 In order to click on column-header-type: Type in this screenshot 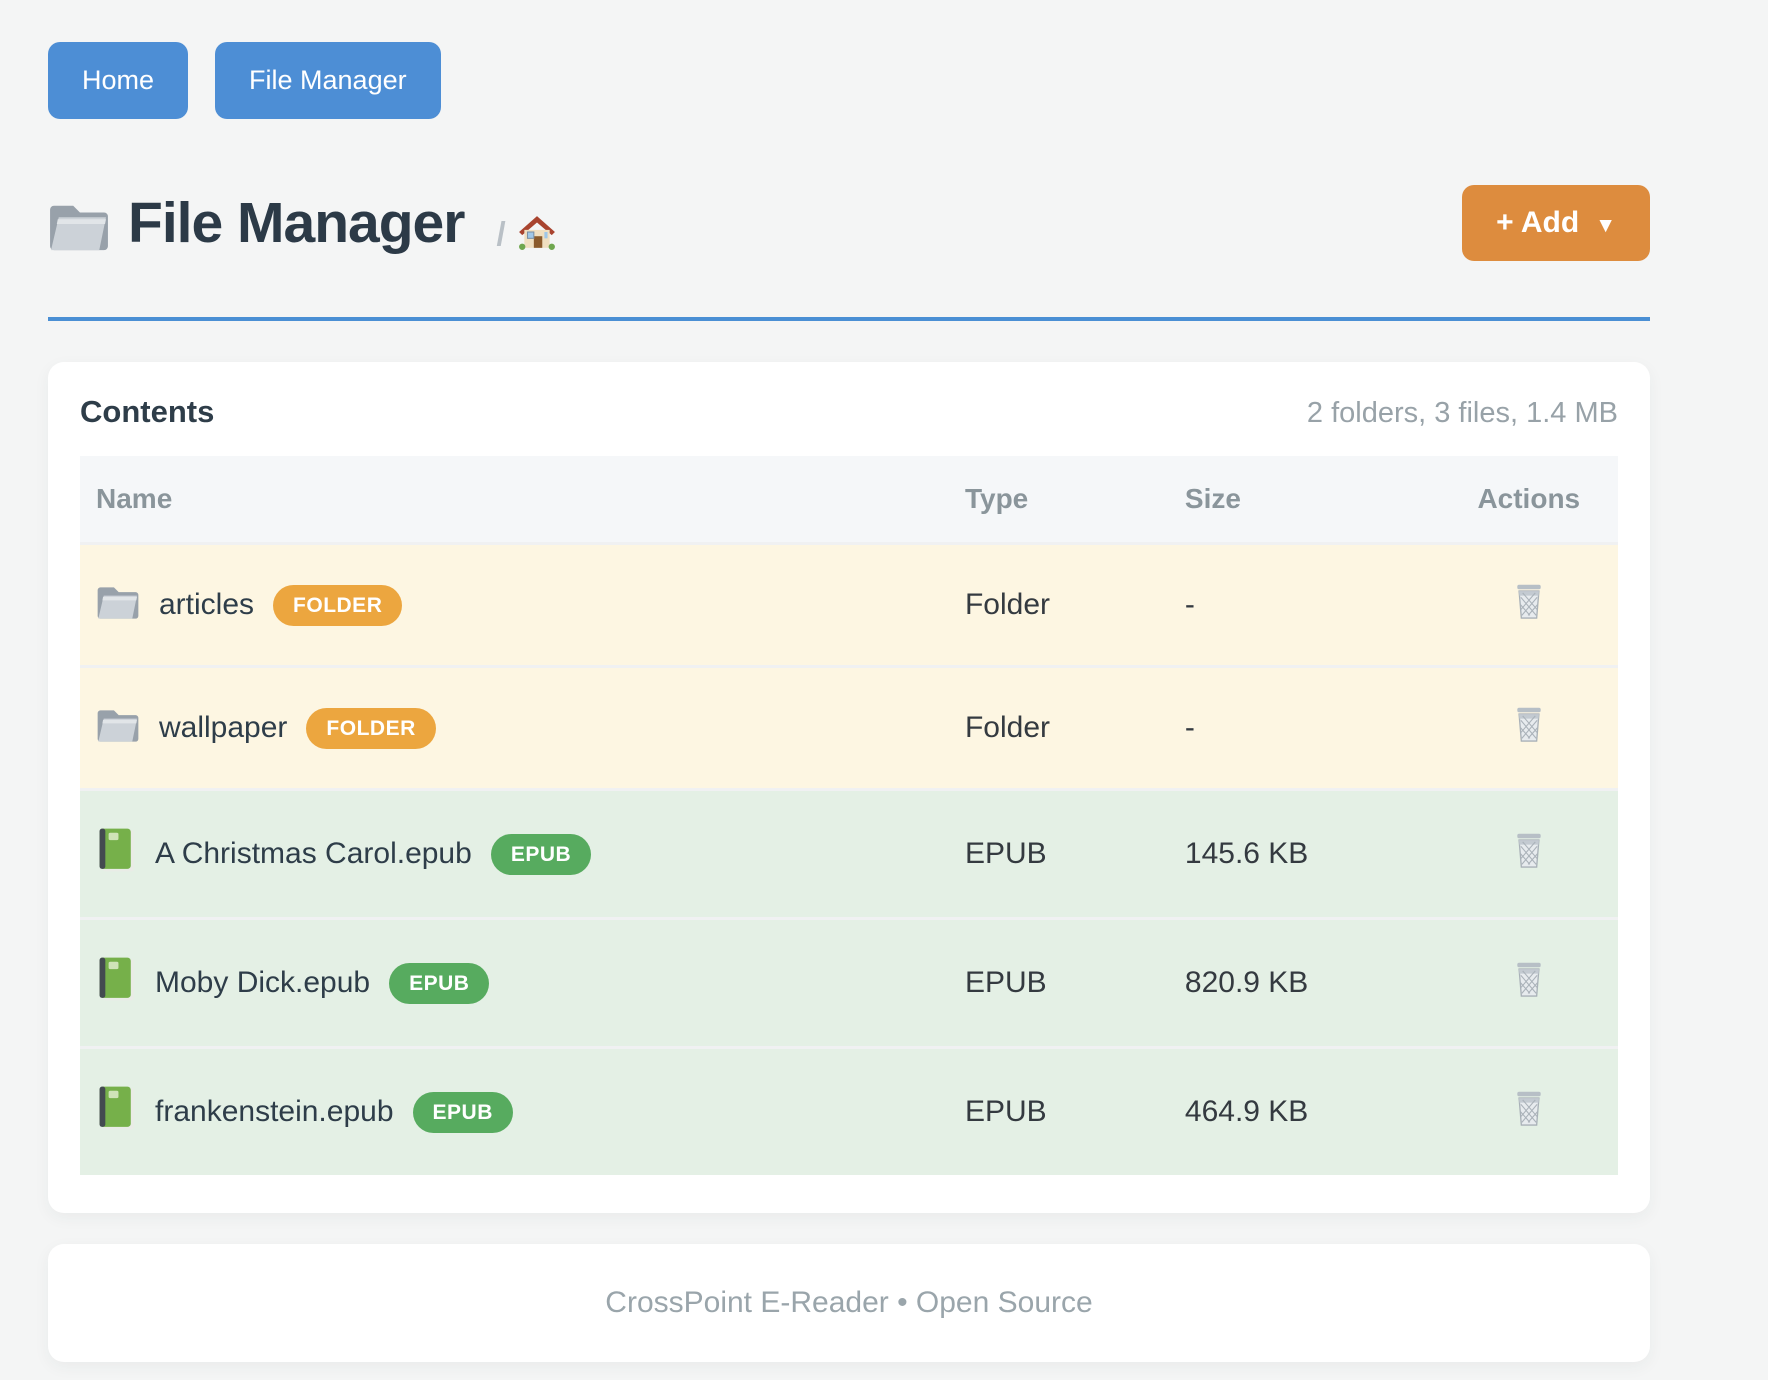, I will do `click(1058, 500)`.